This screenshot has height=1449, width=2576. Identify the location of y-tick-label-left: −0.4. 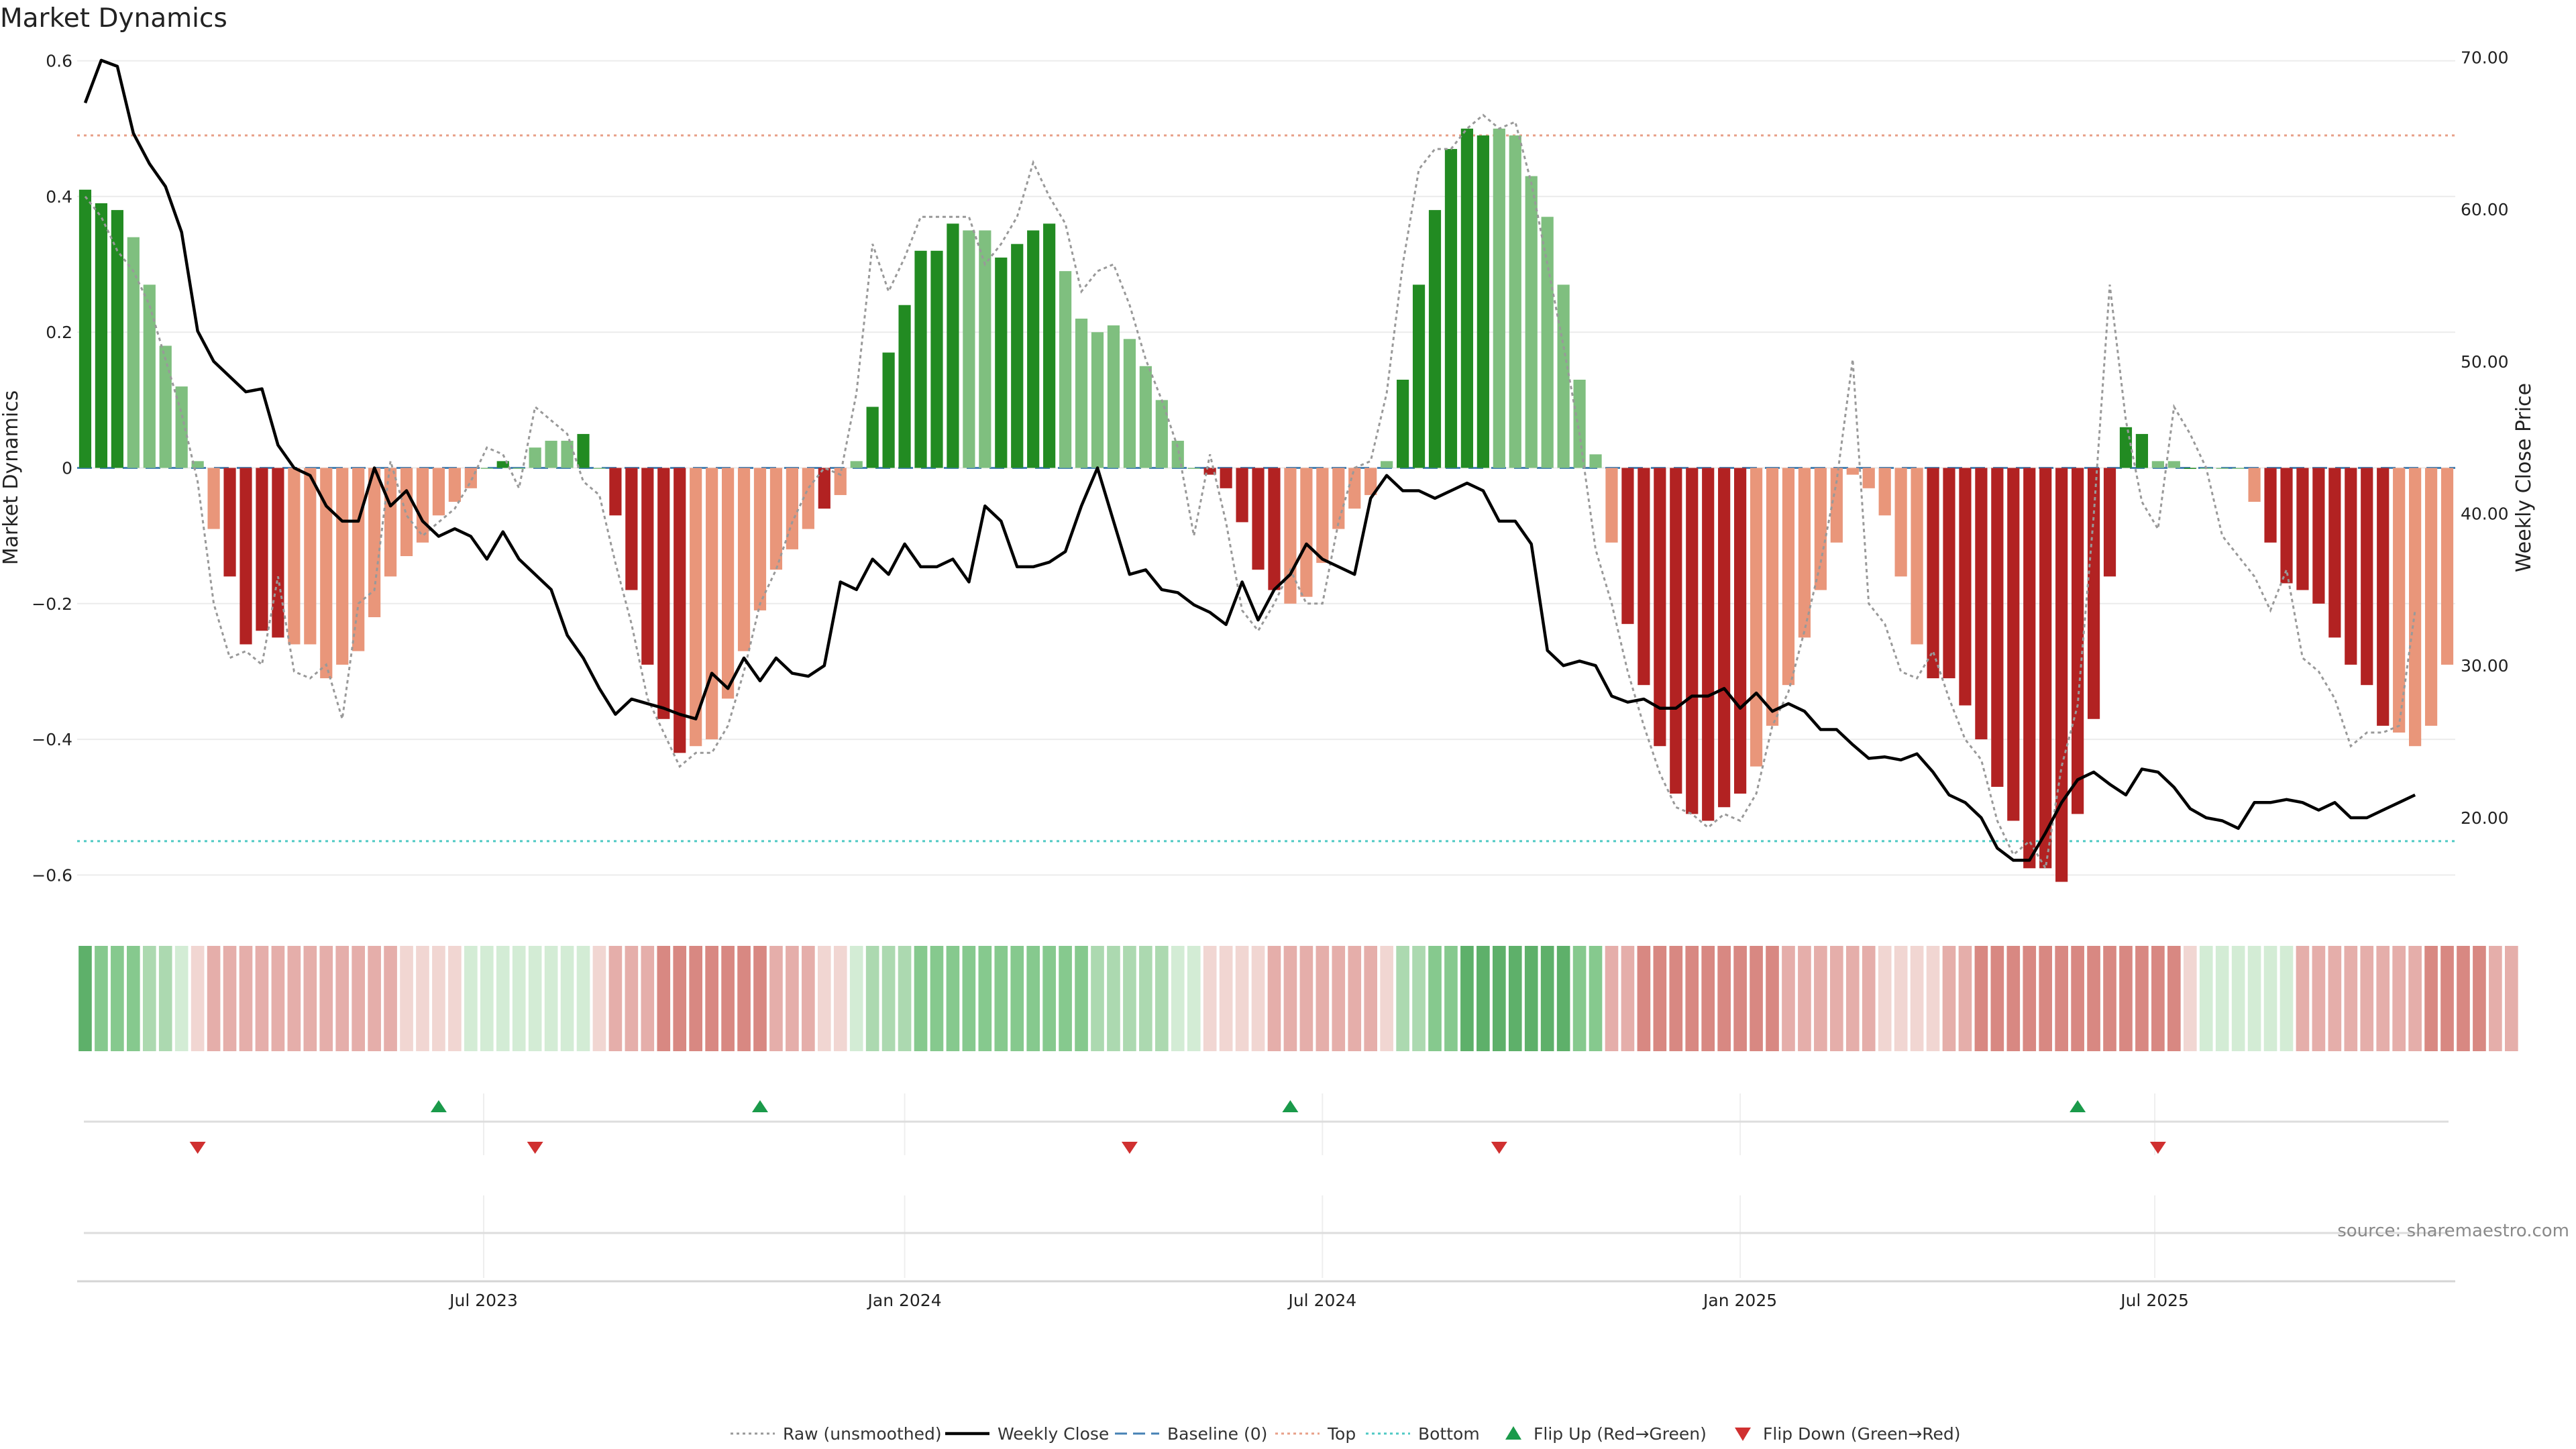
(52, 739).